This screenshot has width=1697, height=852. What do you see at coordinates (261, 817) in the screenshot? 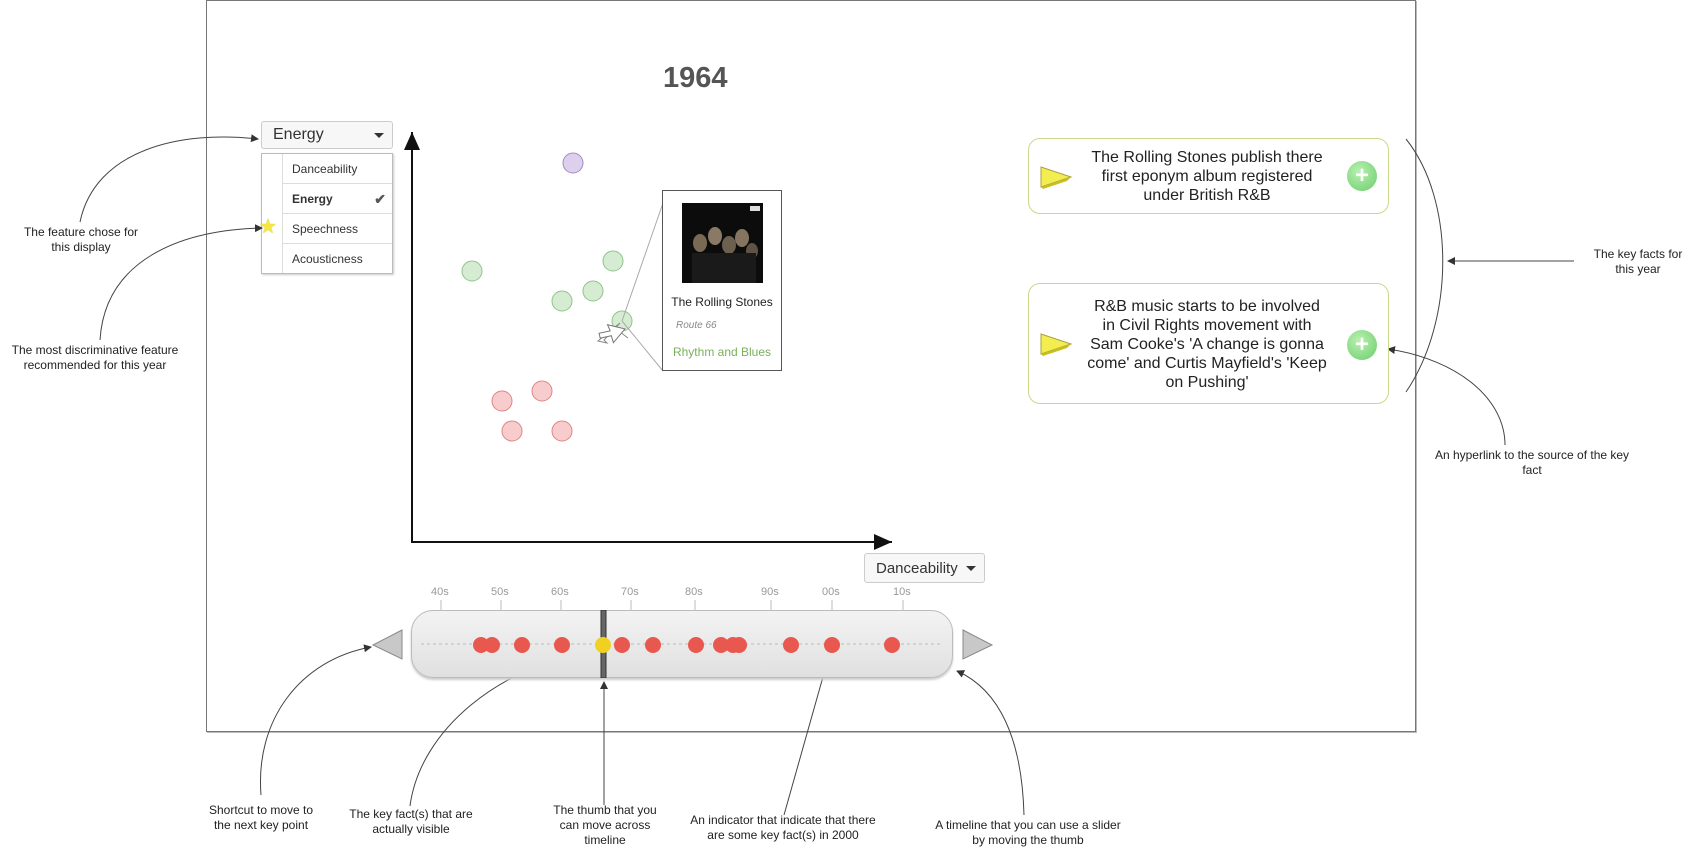
I see `annotation-shortcut: Shortcut to move to the next key point` at bounding box center [261, 817].